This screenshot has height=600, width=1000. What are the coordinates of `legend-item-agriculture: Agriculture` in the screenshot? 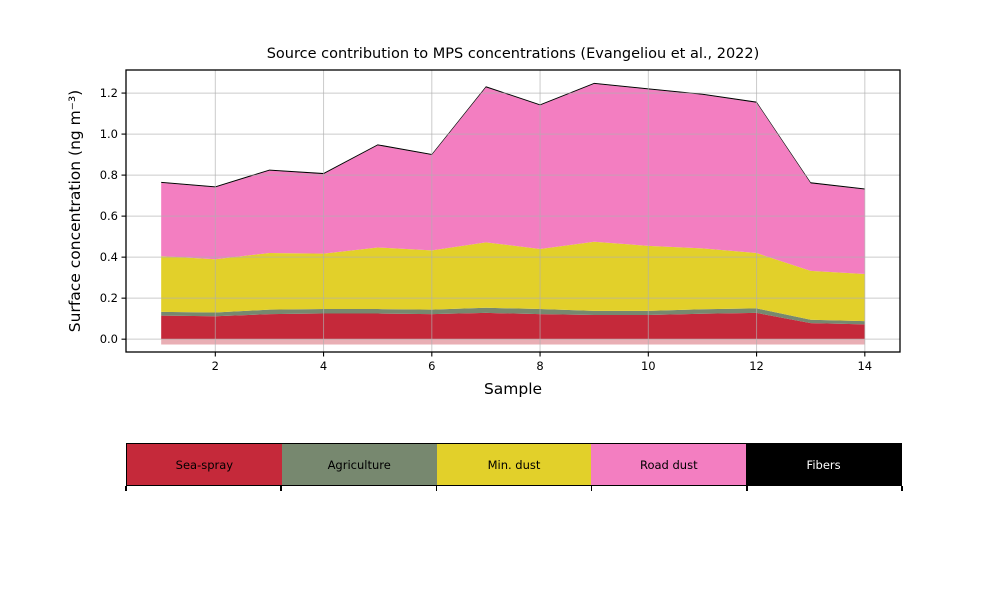 It's located at (359, 464).